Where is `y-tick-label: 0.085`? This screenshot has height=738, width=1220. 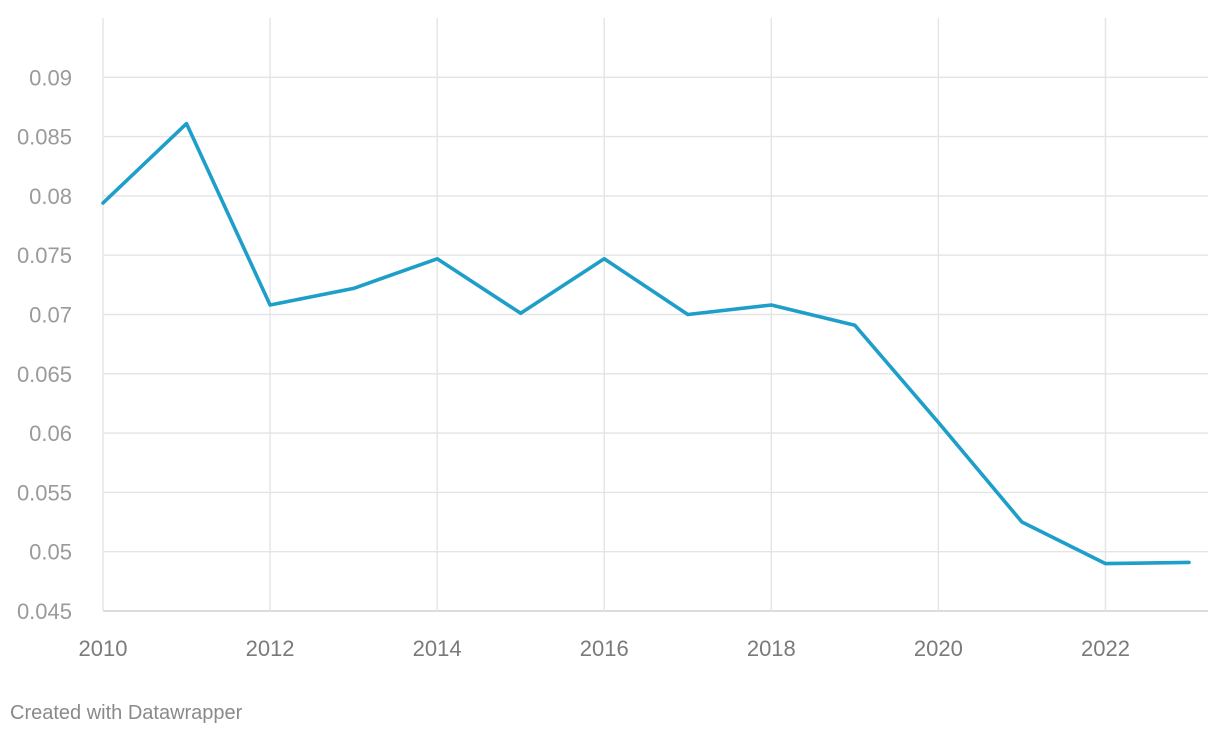 y-tick-label: 0.085 is located at coordinates (44, 137).